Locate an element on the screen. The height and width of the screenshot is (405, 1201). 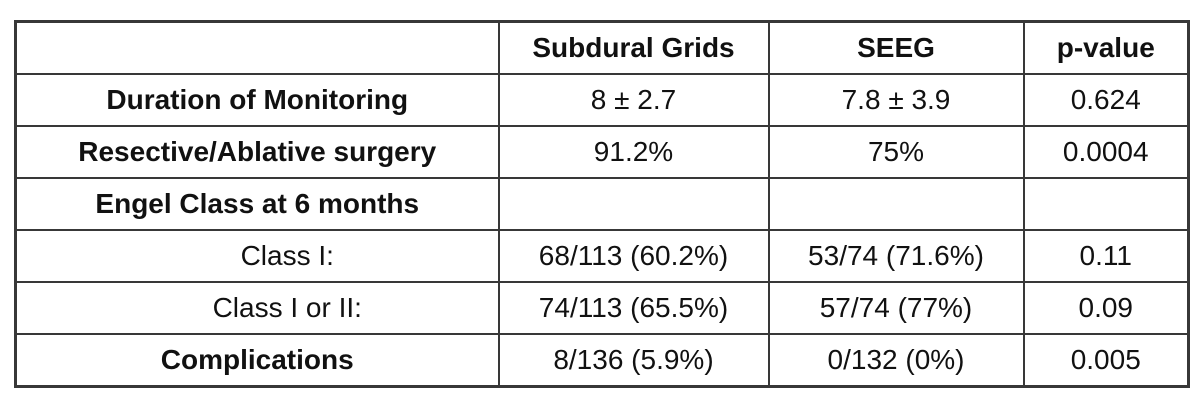
cell-class-i-seeg: 53/74 (71.6%) is located at coordinates (896, 256).